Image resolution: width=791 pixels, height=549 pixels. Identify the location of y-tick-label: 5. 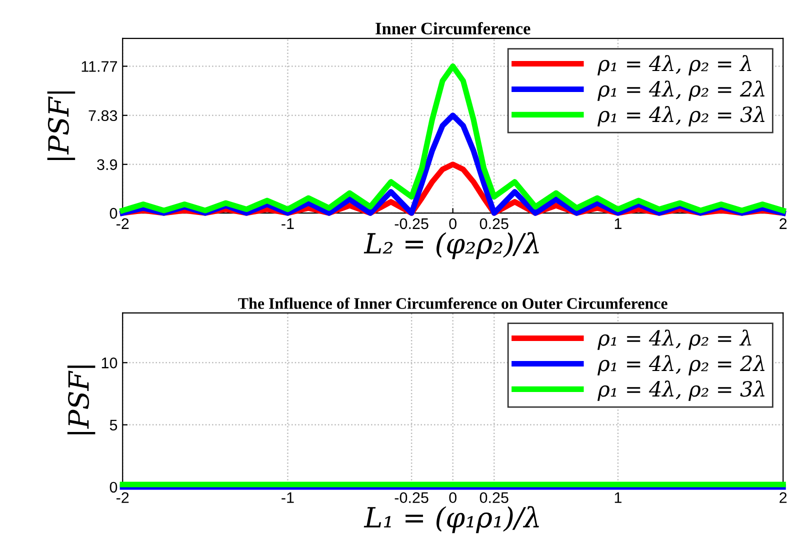
(114, 425).